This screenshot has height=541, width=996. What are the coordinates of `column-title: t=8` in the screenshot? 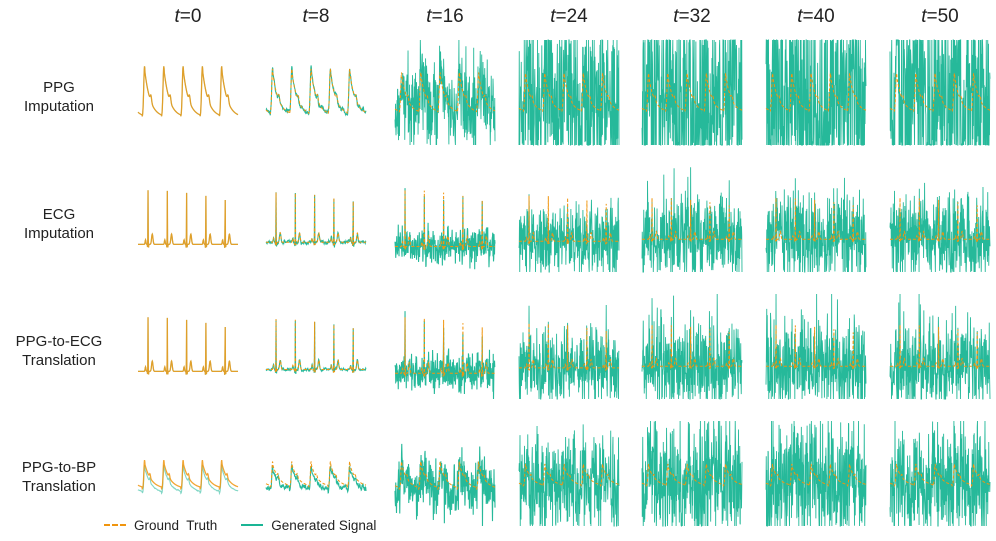 It's located at (316, 17).